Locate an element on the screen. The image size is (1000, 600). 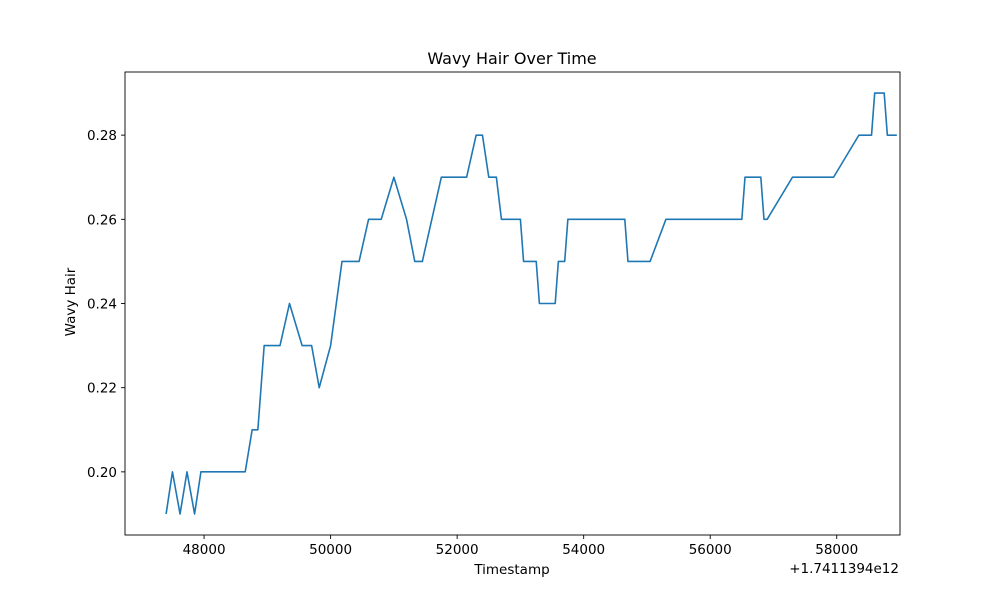
x-tick-label: 58000 is located at coordinates (836, 550).